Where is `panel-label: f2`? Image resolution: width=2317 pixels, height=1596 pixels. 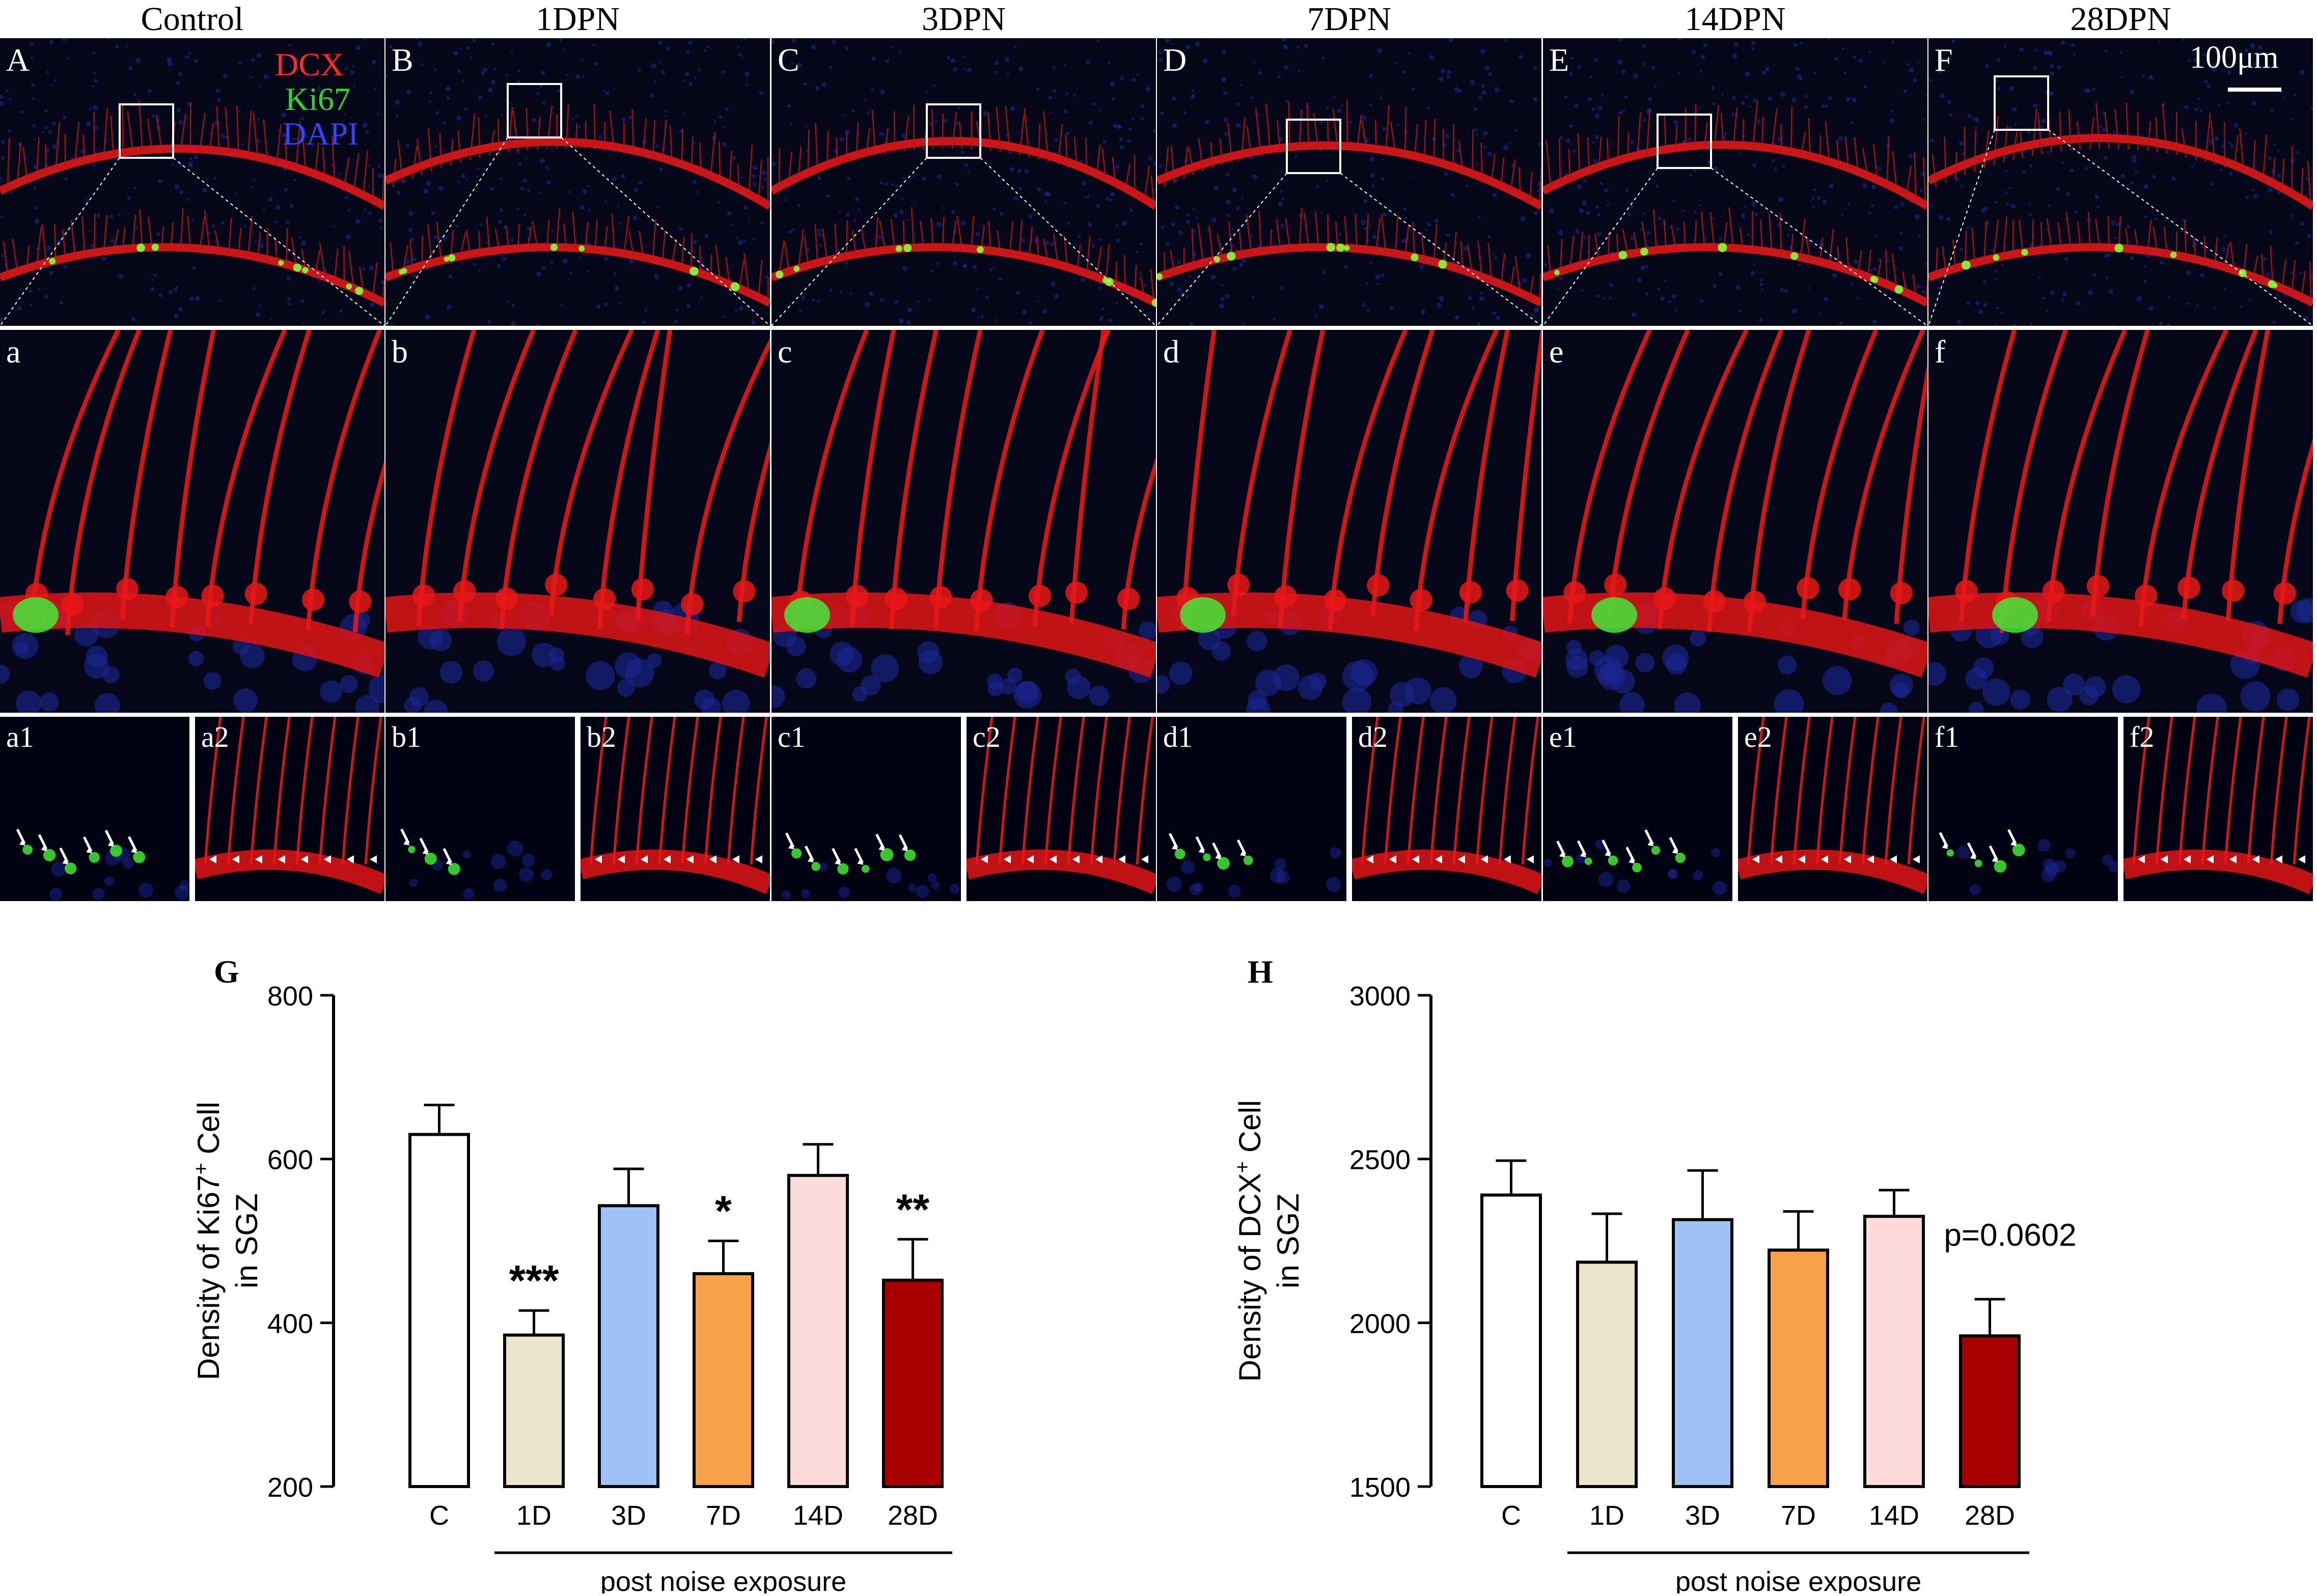
panel-label: f2 is located at coordinates (2142, 737).